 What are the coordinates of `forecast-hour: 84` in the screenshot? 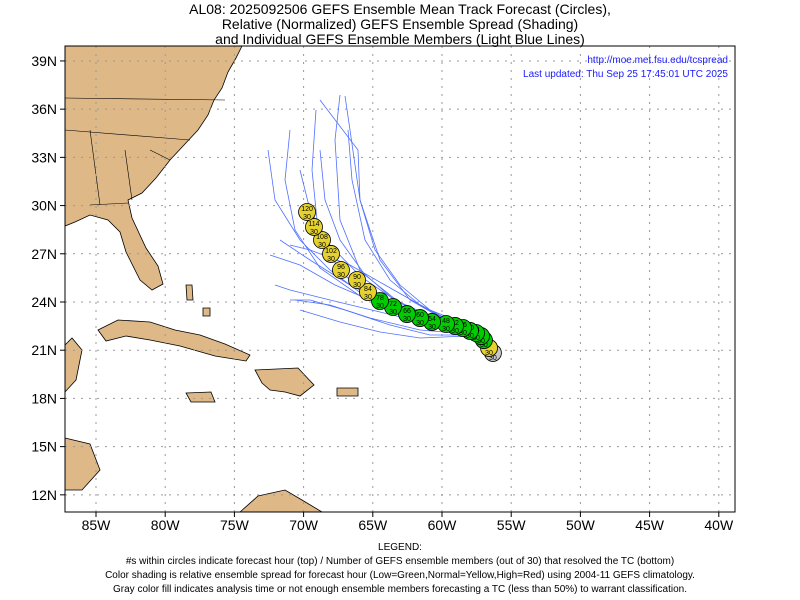 It's located at (368, 289).